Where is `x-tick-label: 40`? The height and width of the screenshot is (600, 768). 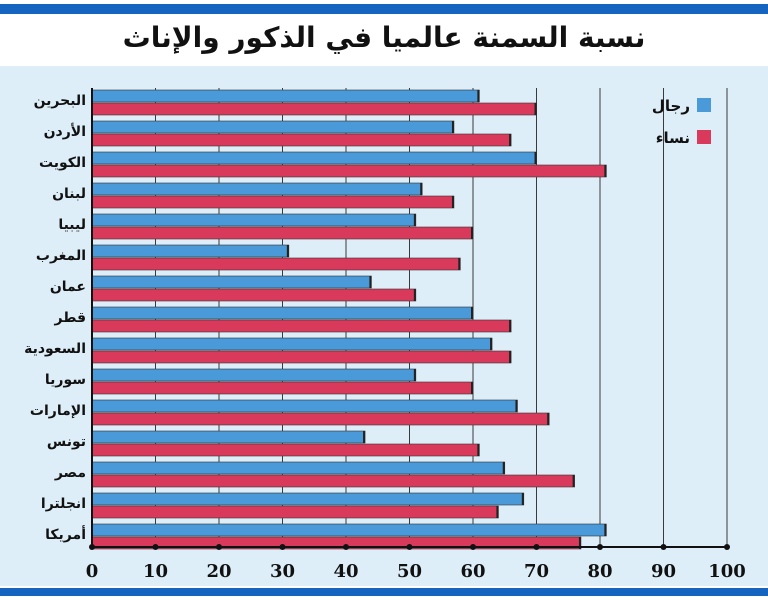
x-tick-label: 40 is located at coordinates (345, 571).